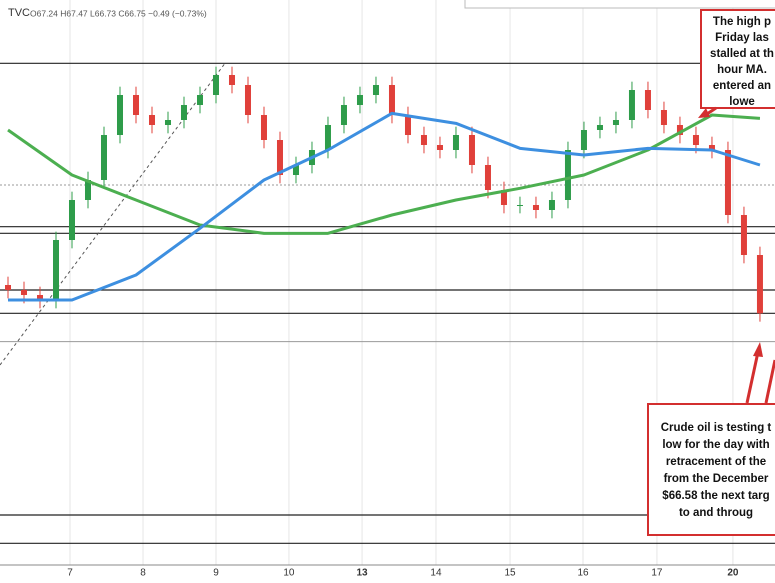 This screenshot has height=583, width=775. I want to click on x-tick-label: 14, so click(436, 573).